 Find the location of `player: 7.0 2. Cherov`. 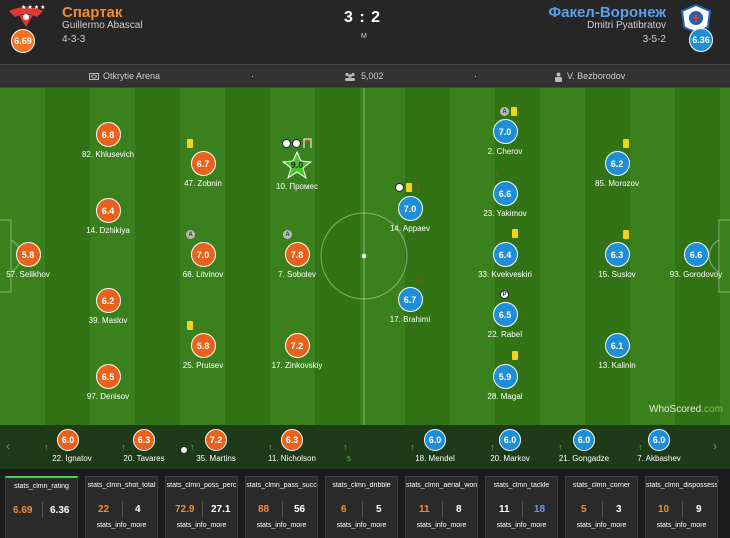

player: 7.0 2. Cherov is located at coordinates (505, 137).